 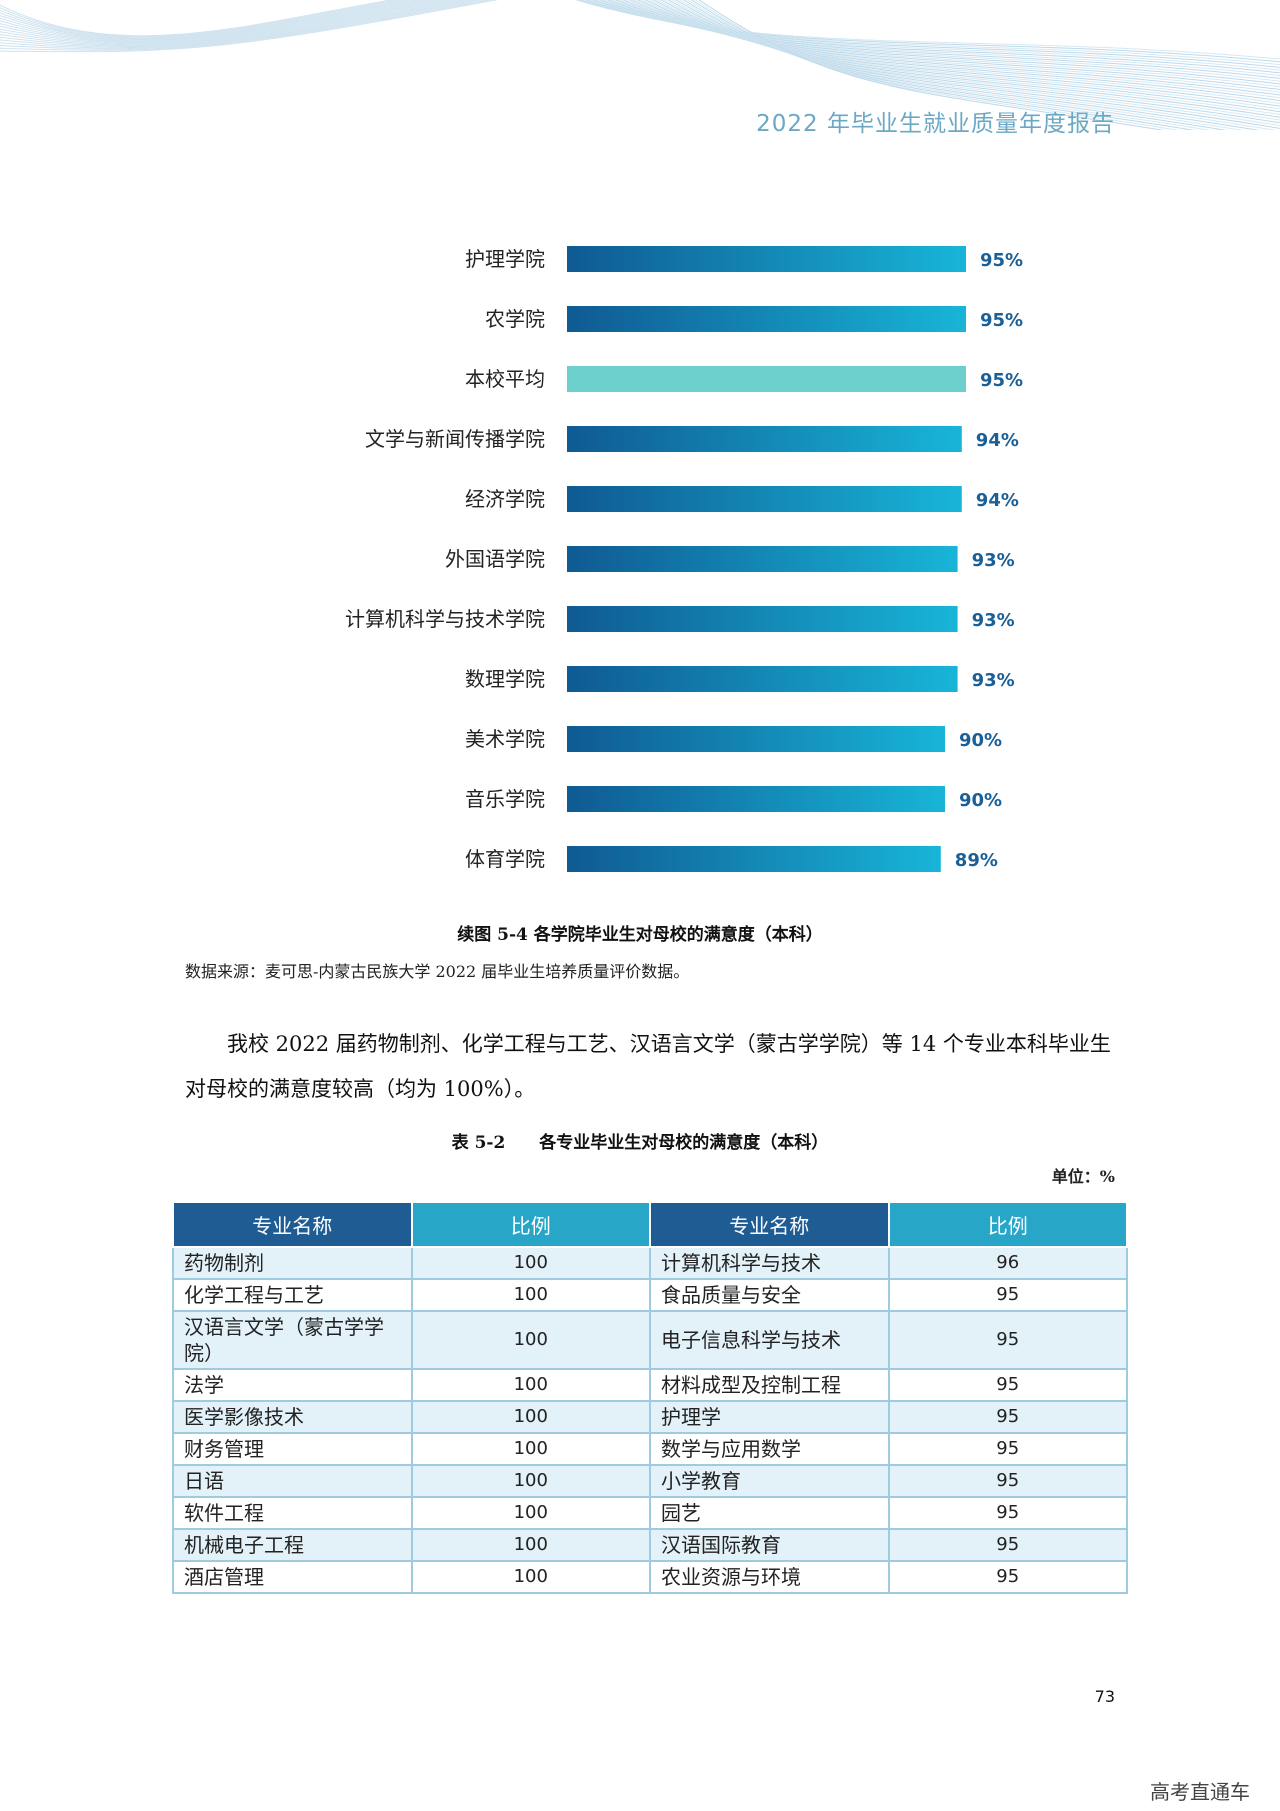 What do you see at coordinates (769, 1295) in the screenshot?
I see `major-cell: 食品质量与安全` at bounding box center [769, 1295].